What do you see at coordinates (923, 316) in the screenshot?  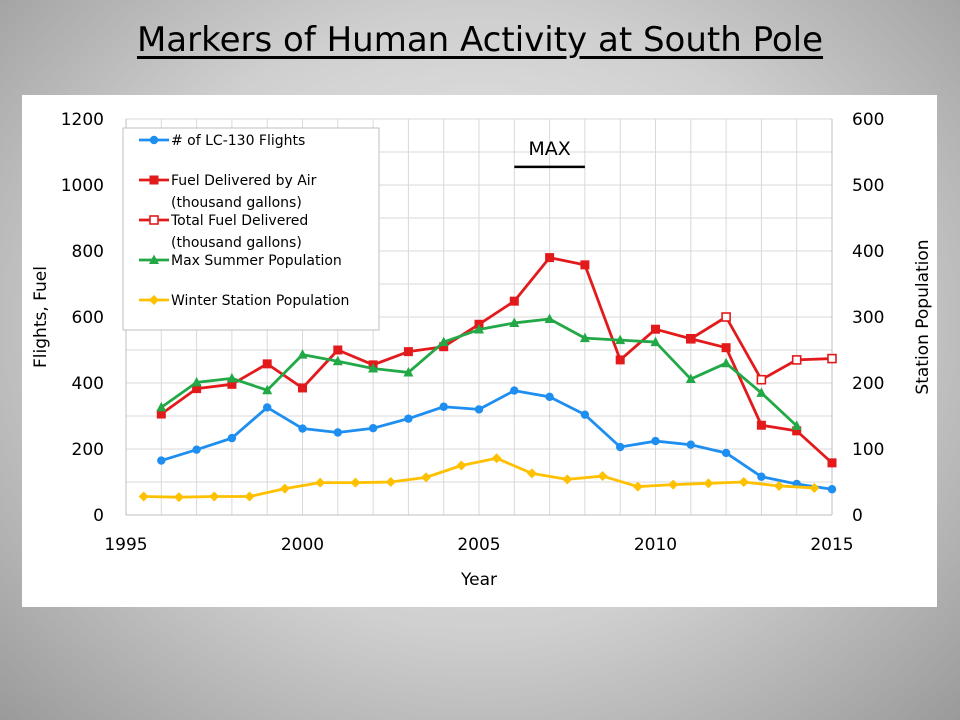 I see `y2-axis-title: Station Population` at bounding box center [923, 316].